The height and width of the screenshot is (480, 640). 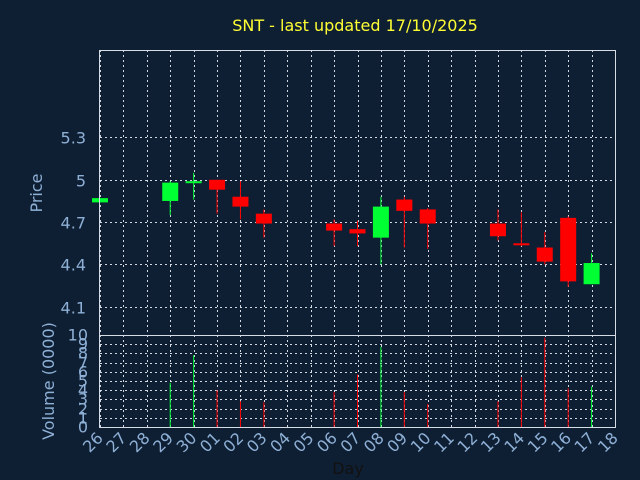 What do you see at coordinates (73, 308) in the screenshot?
I see `price-tick-label: 4.1` at bounding box center [73, 308].